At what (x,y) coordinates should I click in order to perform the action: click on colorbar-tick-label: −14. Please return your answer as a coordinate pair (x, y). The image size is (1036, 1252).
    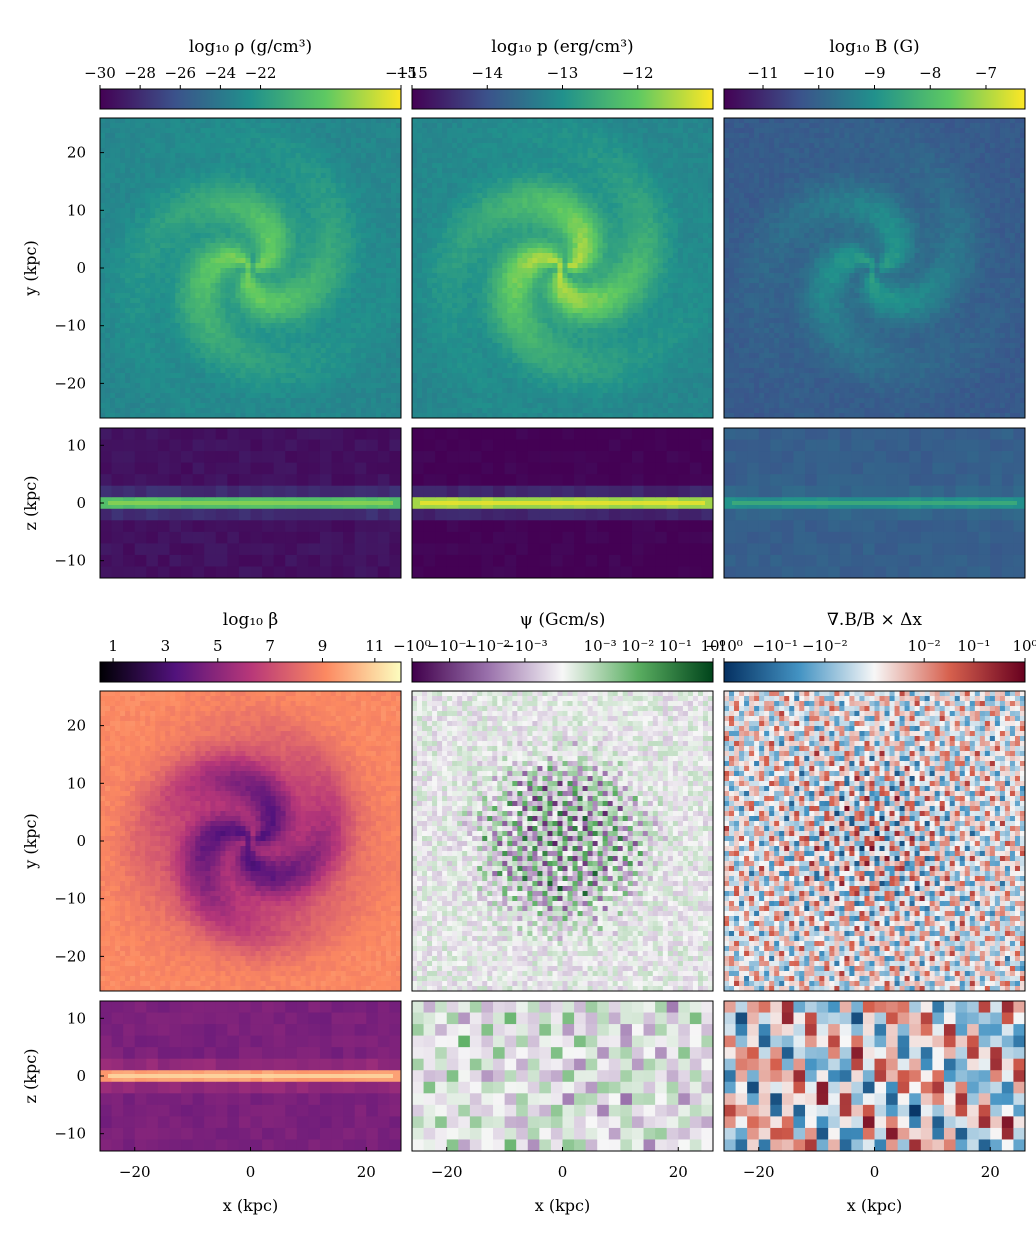
    Looking at the image, I should click on (487, 73).